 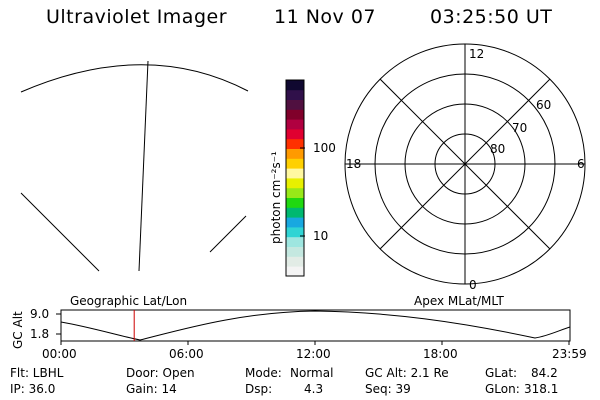 I want to click on glon-value: 318.1, so click(x=541, y=389).